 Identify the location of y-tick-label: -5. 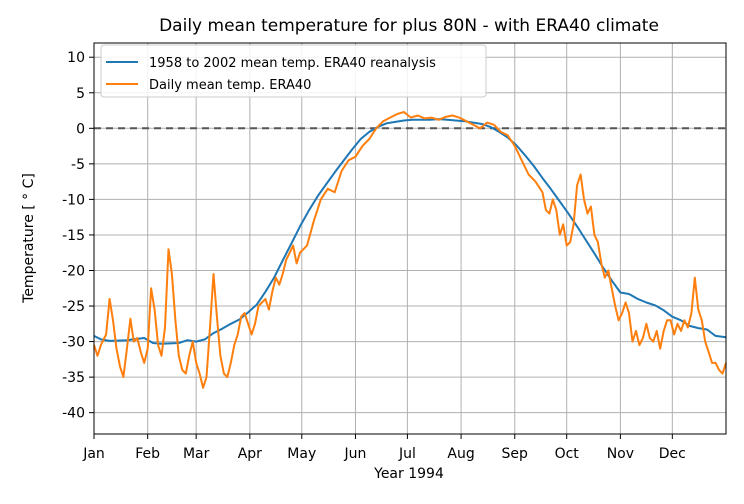
(78, 165).